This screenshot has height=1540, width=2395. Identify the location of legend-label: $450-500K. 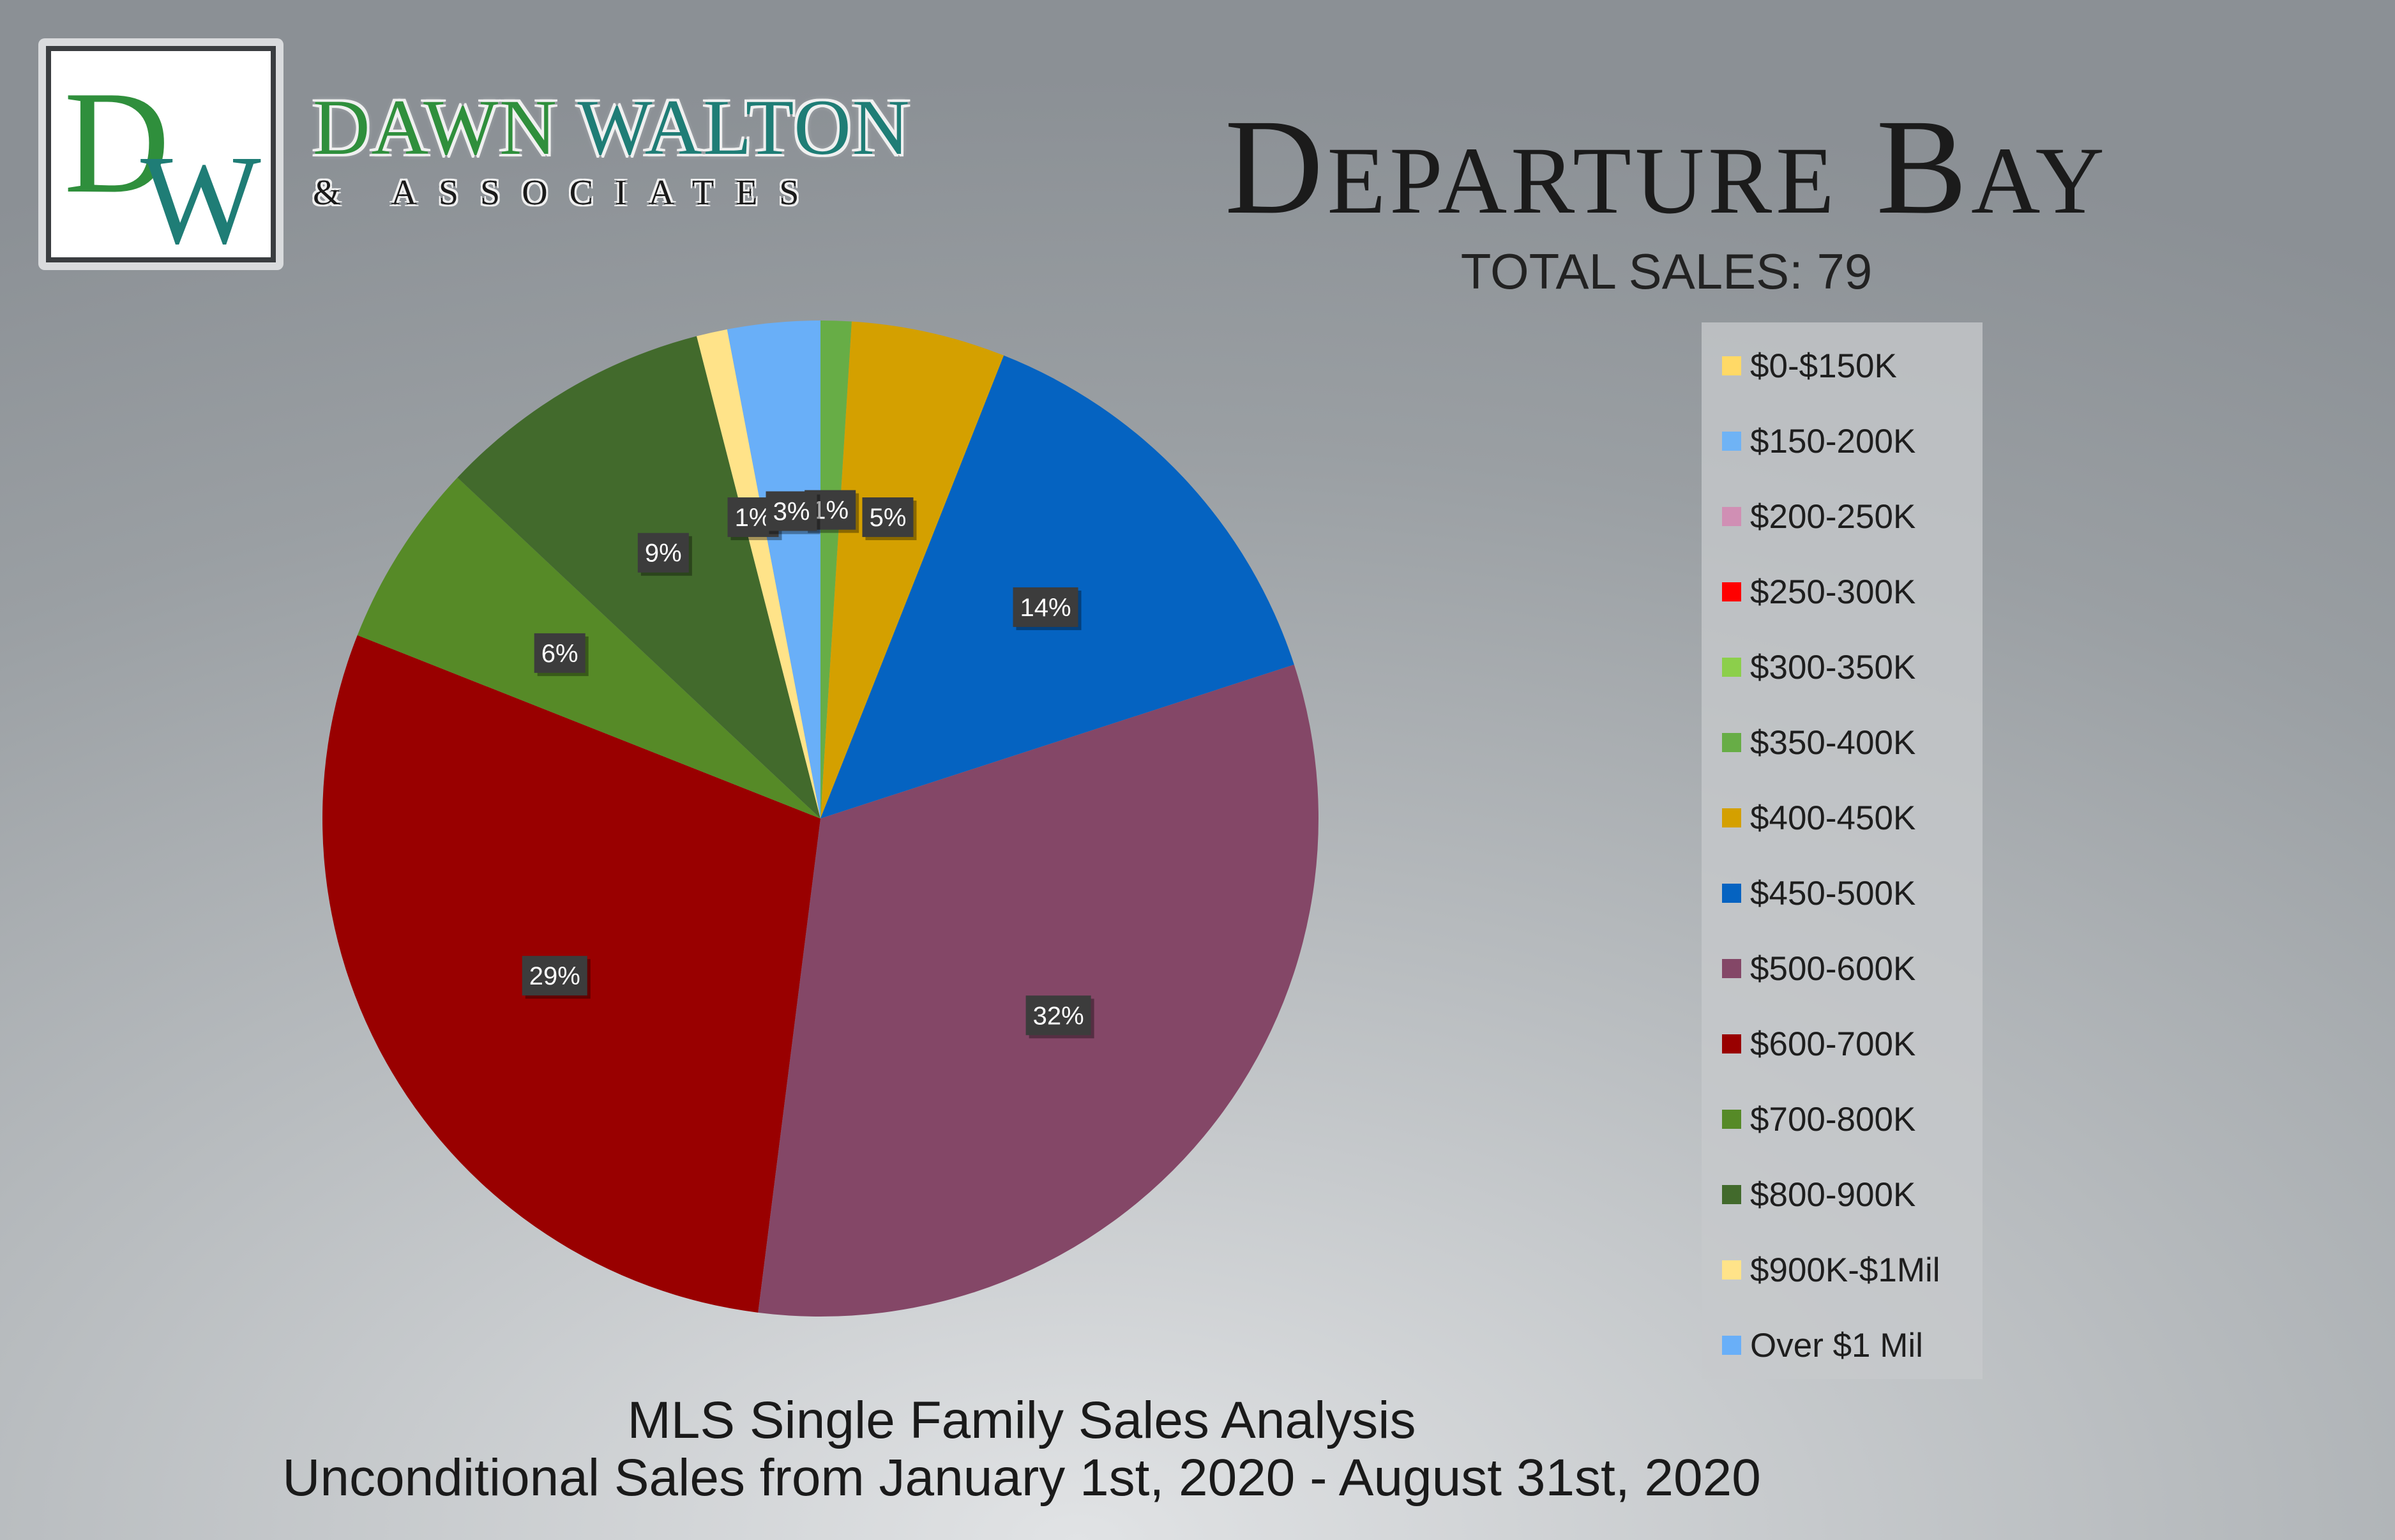
(1833, 893).